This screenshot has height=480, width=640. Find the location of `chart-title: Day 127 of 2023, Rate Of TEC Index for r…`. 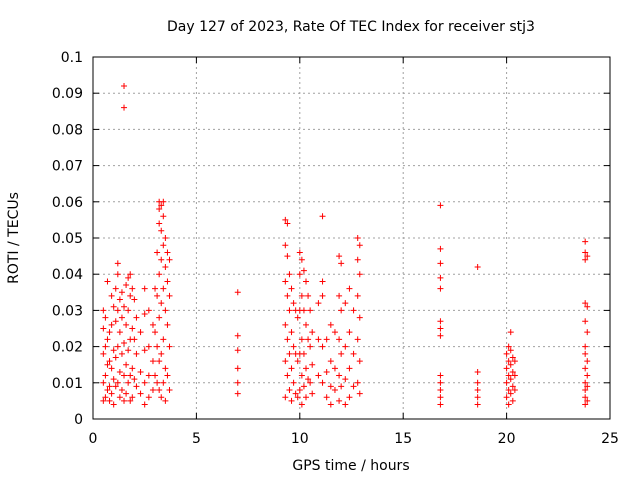

chart-title: Day 127 of 2023, Rate Of TEC Index for r… is located at coordinates (351, 27).